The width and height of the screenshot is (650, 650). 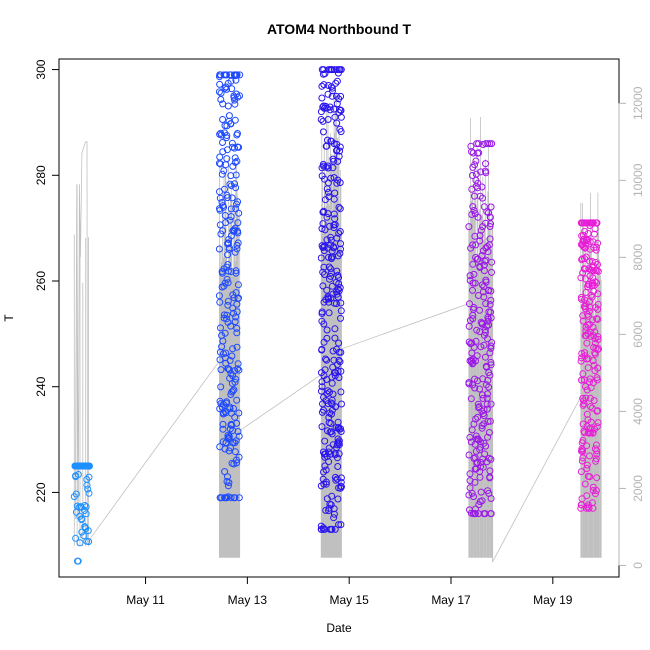 What do you see at coordinates (9, 318) in the screenshot?
I see `y-axis-label: T` at bounding box center [9, 318].